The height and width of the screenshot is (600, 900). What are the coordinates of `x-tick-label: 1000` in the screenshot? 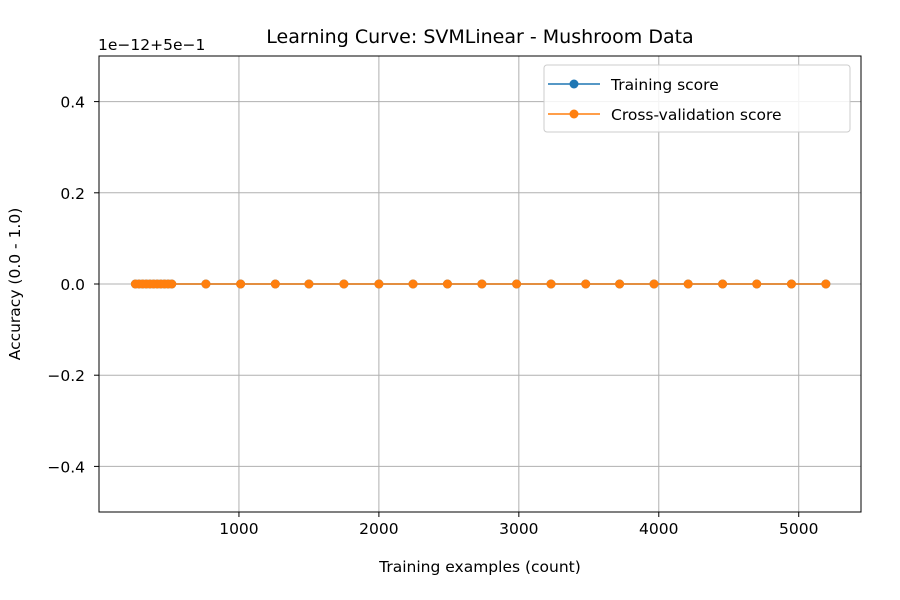 It's located at (238, 529).